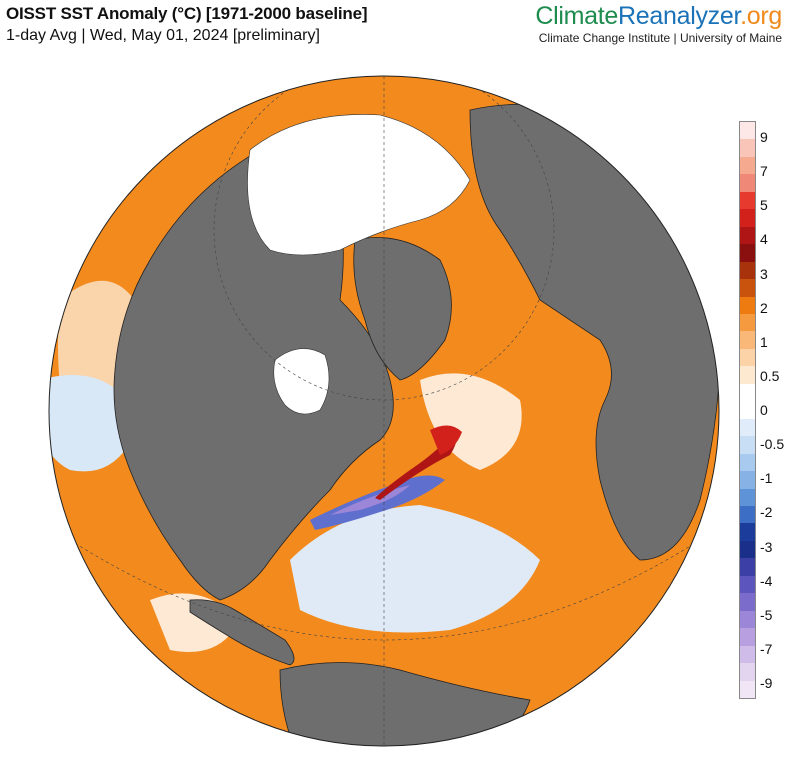 The height and width of the screenshot is (774, 800). Describe the element at coordinates (359, 185) in the screenshot. I see `arctic-sea-ice` at that location.